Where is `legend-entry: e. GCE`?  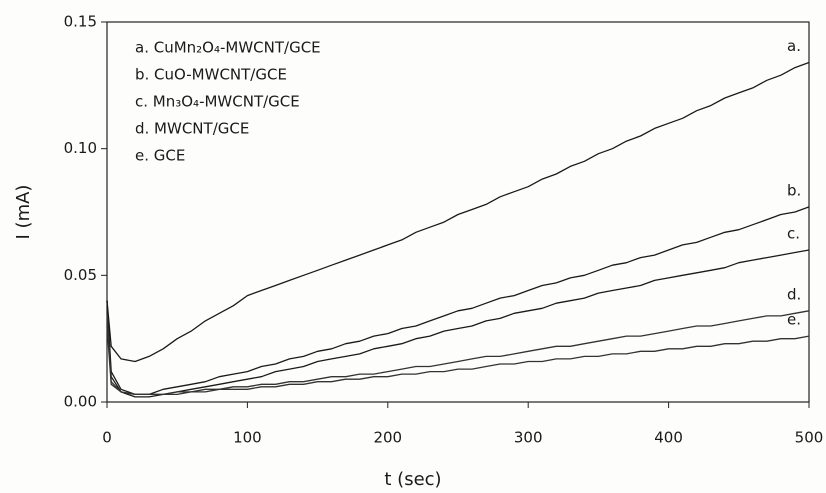 legend-entry: e. GCE is located at coordinates (160, 156).